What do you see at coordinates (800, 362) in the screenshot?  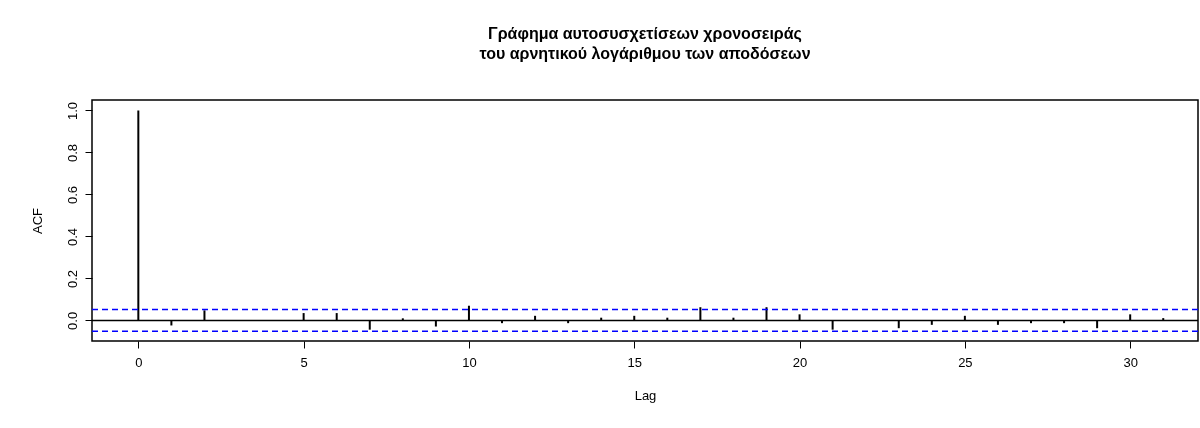 I see `x-tick-label: 20` at bounding box center [800, 362].